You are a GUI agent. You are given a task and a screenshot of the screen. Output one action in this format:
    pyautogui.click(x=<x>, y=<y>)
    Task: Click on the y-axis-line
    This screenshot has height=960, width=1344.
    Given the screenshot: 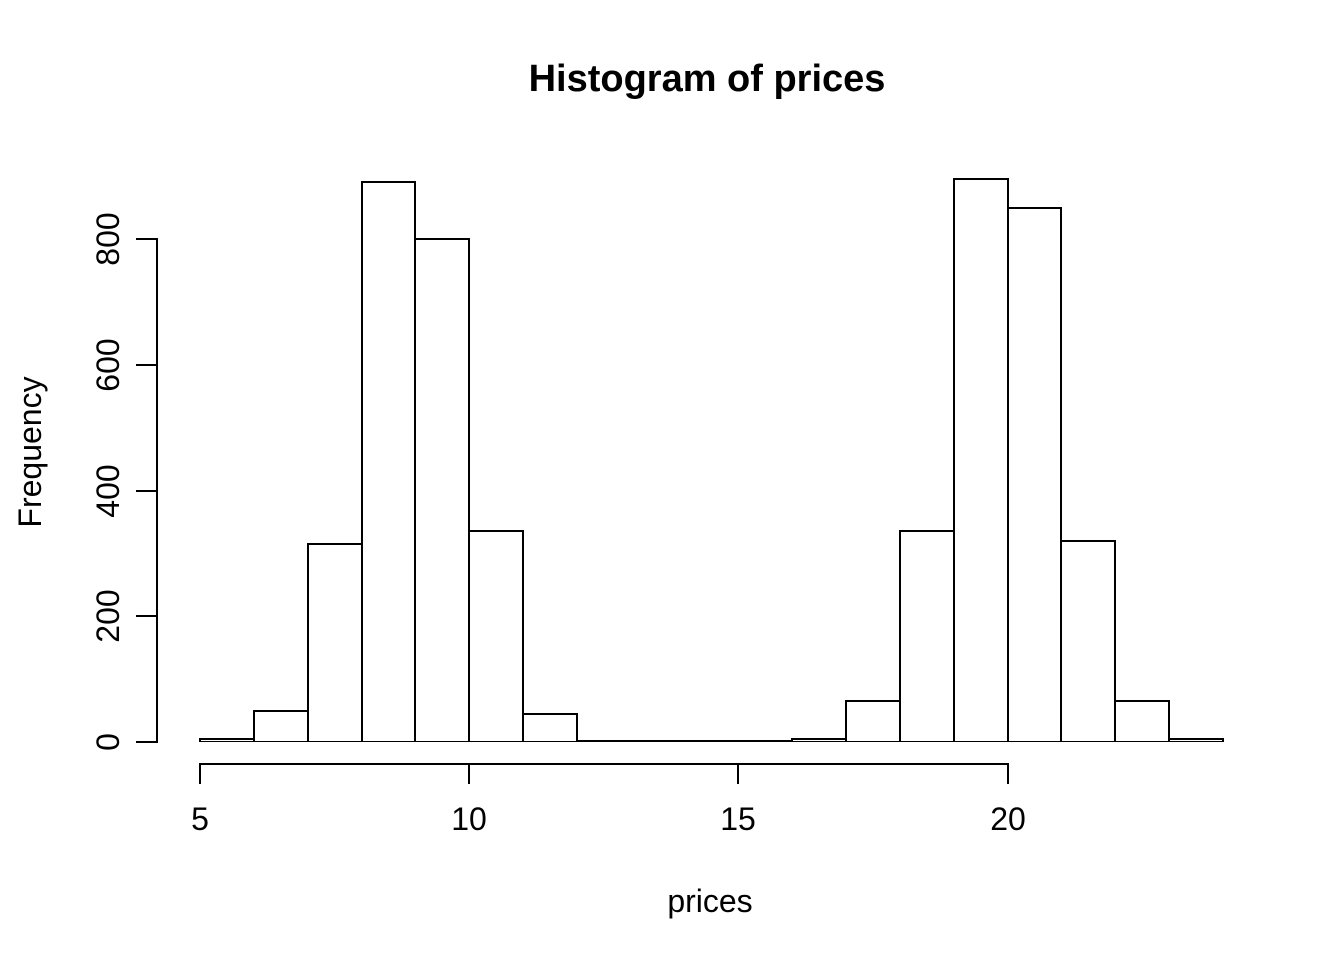 What is the action you would take?
    pyautogui.click(x=157, y=490)
    